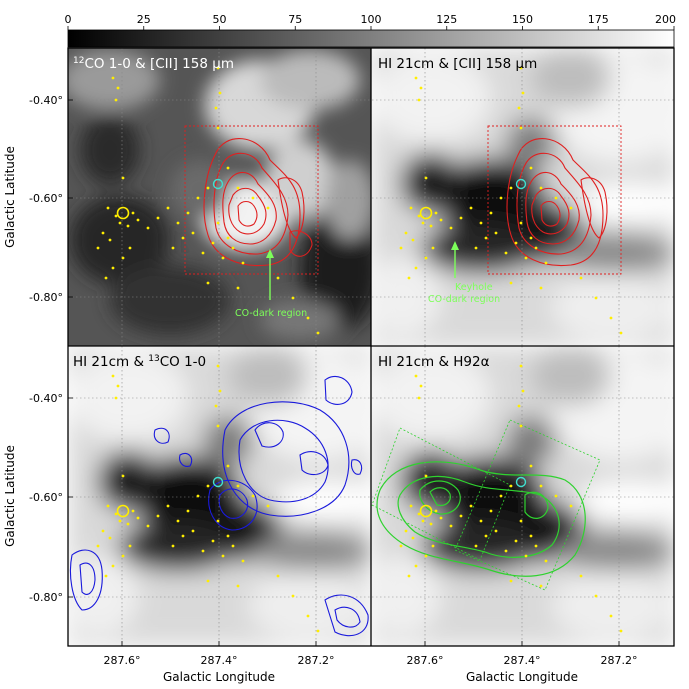 The width and height of the screenshot is (689, 689). Describe the element at coordinates (370, 21) in the screenshot. I see `colorbar-ticks: 0 25 50 75 100 125 150 175 200` at that location.